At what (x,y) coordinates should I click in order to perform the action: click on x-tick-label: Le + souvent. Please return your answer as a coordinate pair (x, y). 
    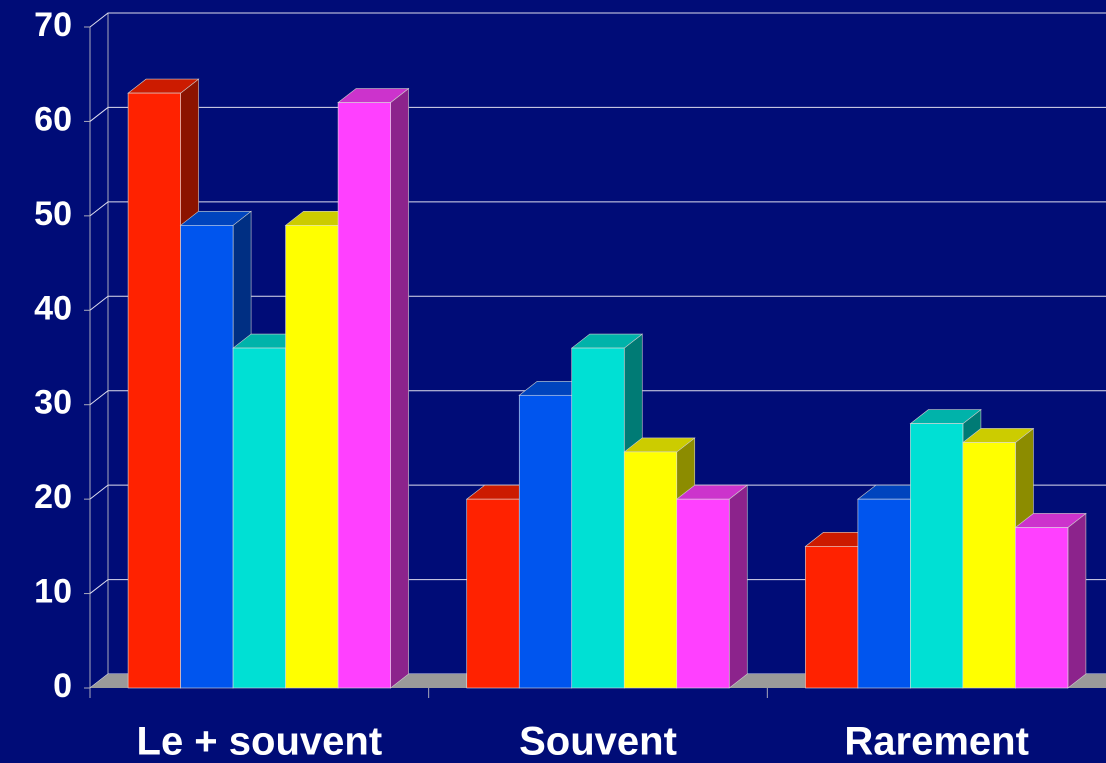
    Looking at the image, I should click on (260, 741).